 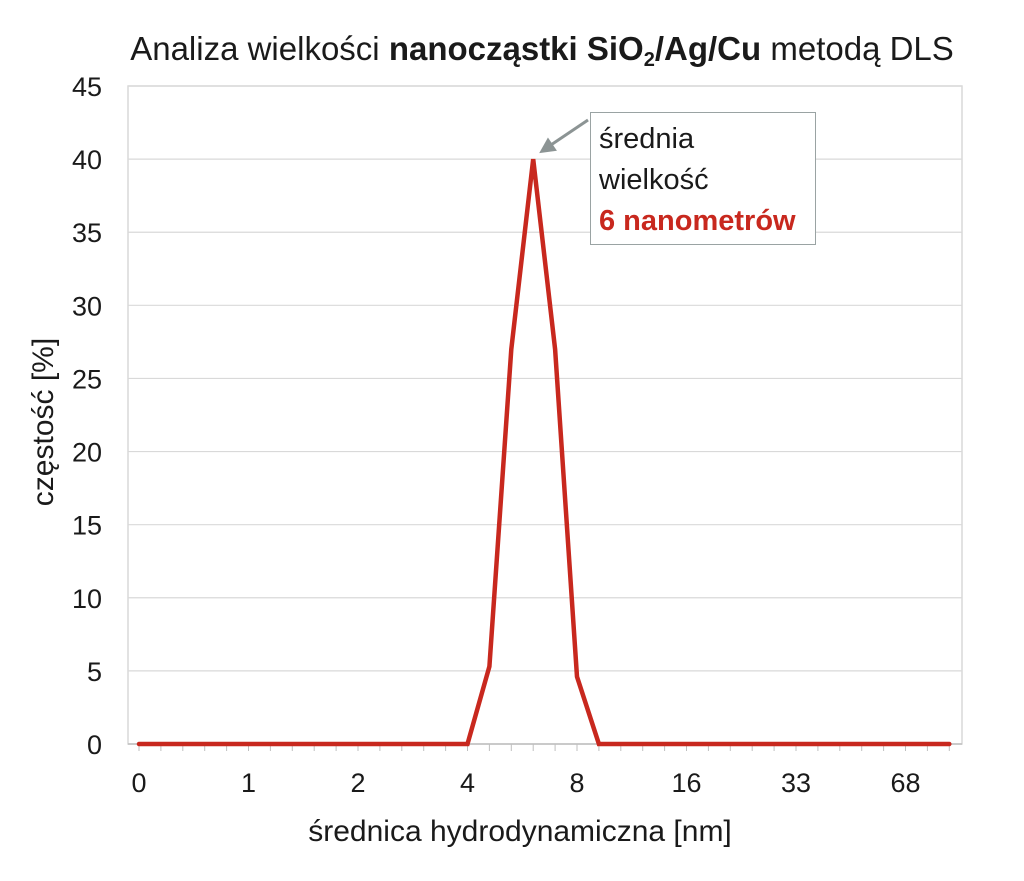 I want to click on x-tick-label: 16, so click(x=686, y=783).